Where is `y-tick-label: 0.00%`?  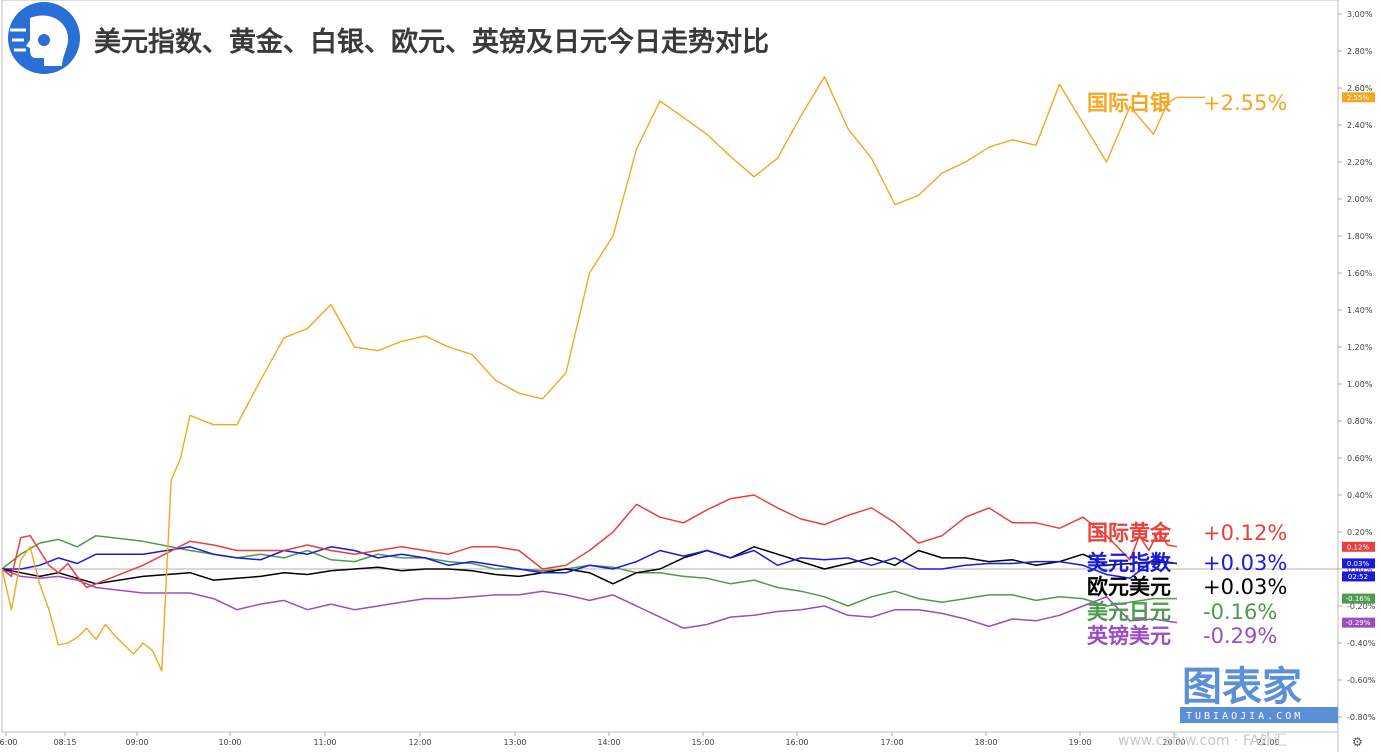 y-tick-label: 0.00% is located at coordinates (1360, 569).